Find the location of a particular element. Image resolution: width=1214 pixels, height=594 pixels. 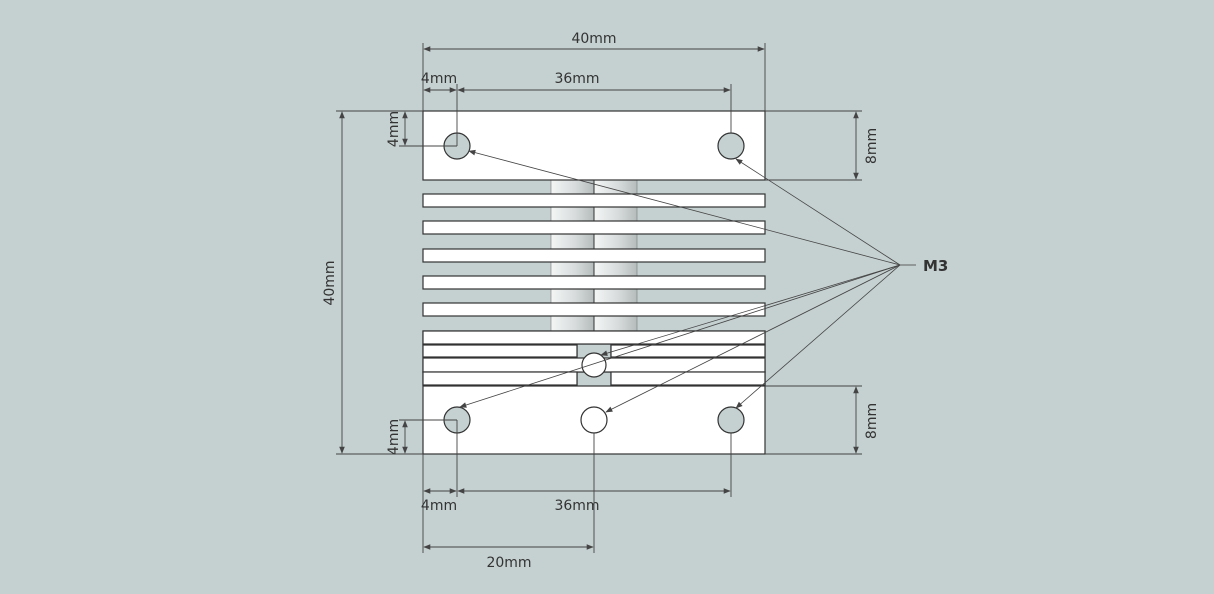

leader-top-right is located at coordinates (818, 212).